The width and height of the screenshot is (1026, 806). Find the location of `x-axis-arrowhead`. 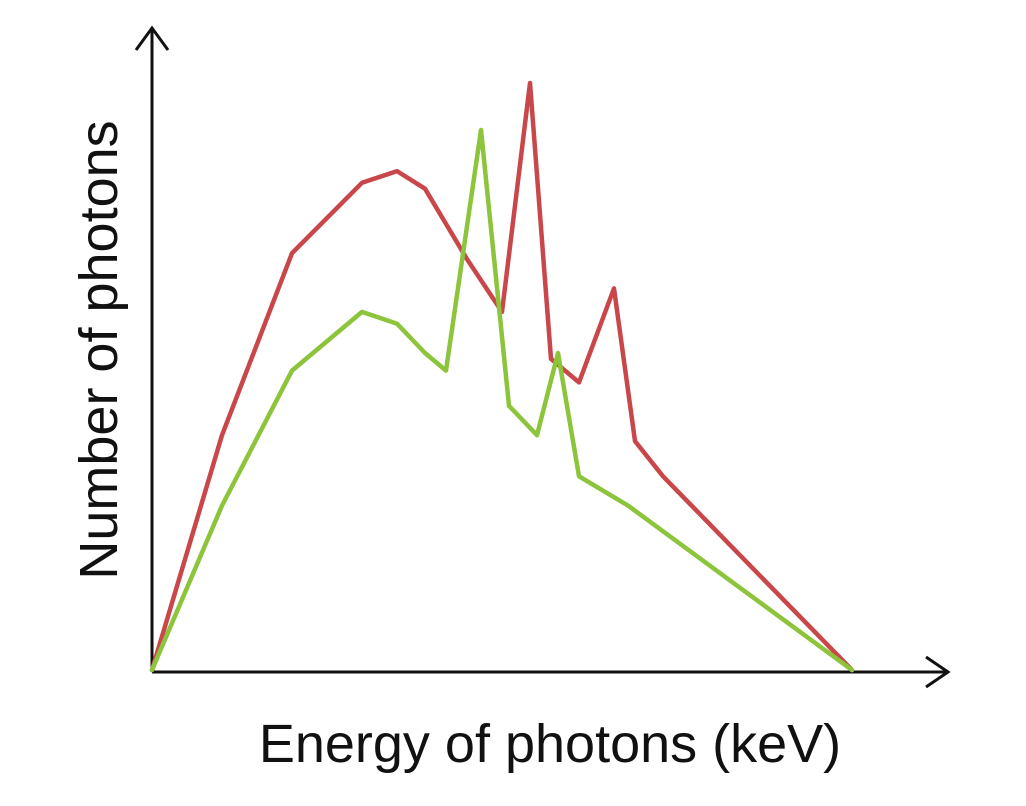

x-axis-arrowhead is located at coordinates (938, 672).